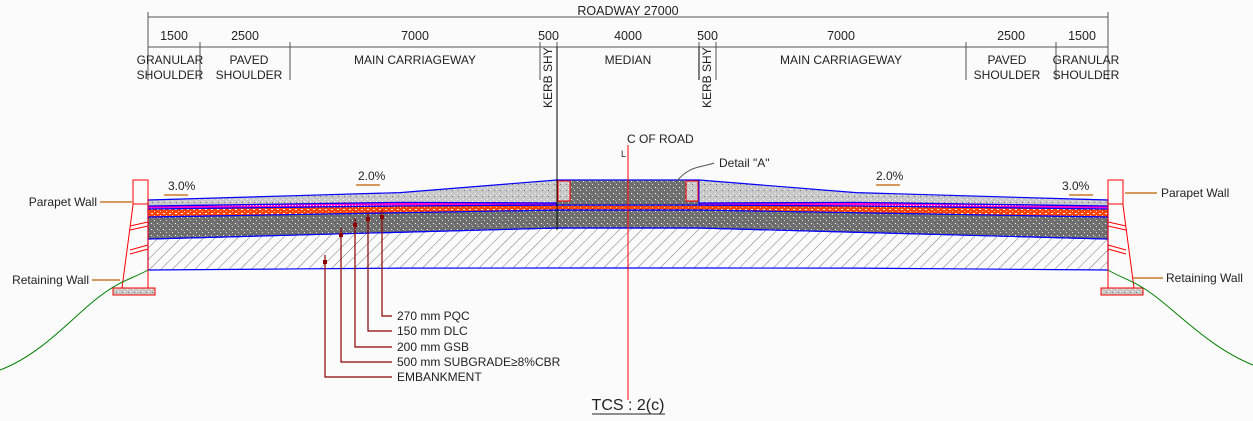  Describe the element at coordinates (890, 176) in the screenshot. I see `slope-right-inner: 2.0%` at that location.